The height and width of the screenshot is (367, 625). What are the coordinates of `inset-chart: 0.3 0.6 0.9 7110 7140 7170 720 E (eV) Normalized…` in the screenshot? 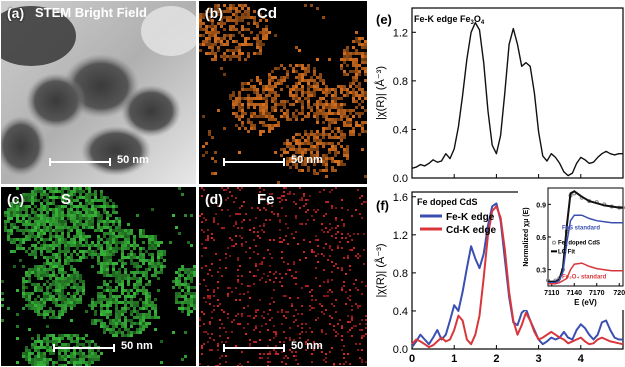 It's located at (571, 248).